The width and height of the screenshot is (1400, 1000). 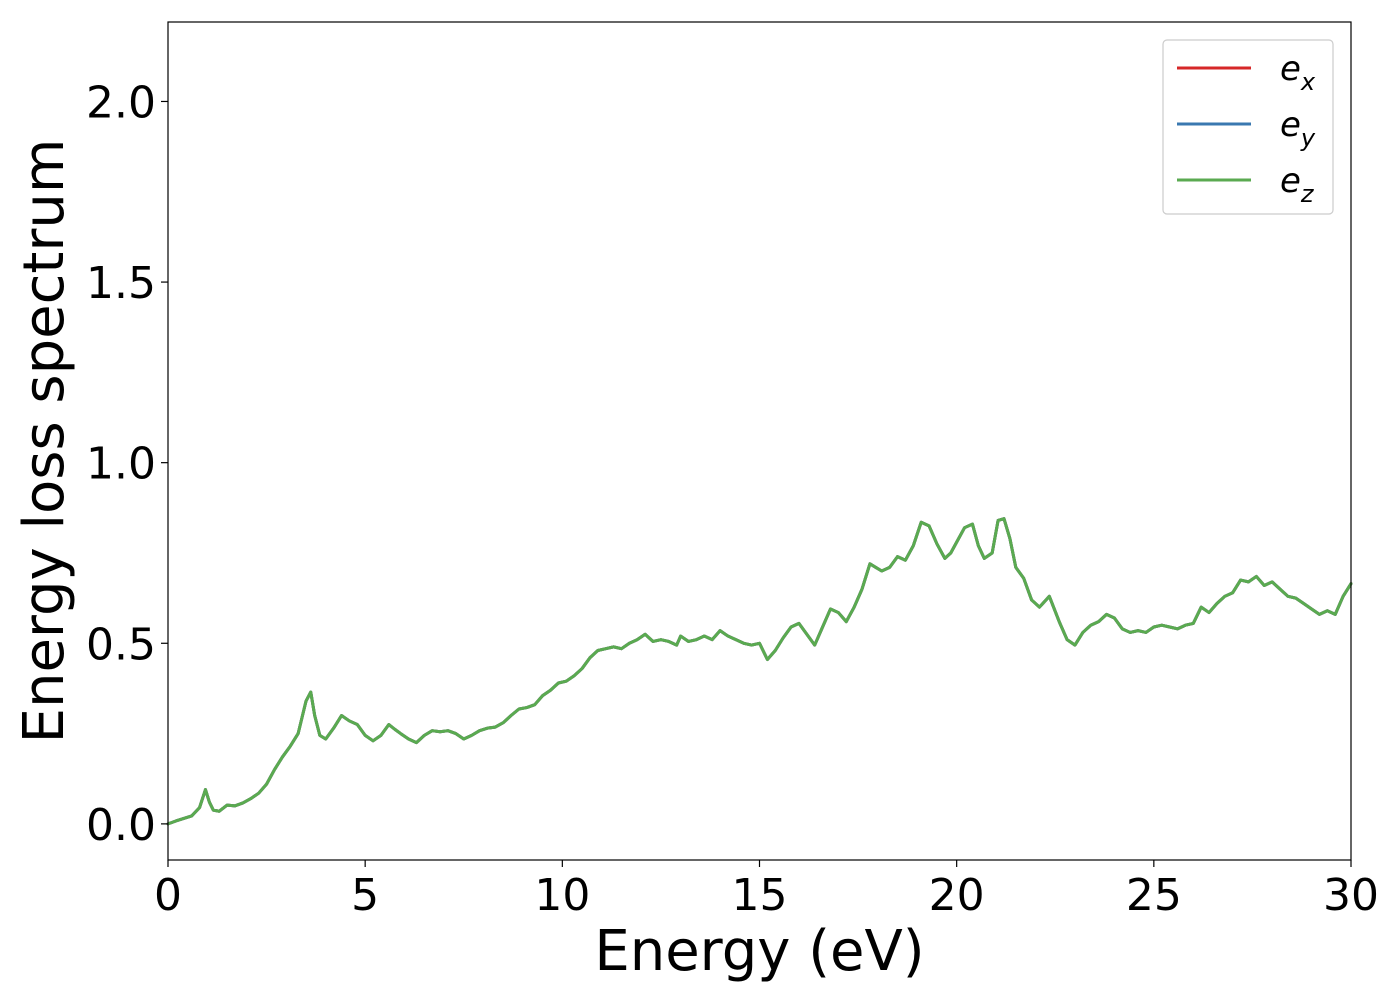 What do you see at coordinates (365, 895) in the screenshot?
I see `x-tick-label: 5` at bounding box center [365, 895].